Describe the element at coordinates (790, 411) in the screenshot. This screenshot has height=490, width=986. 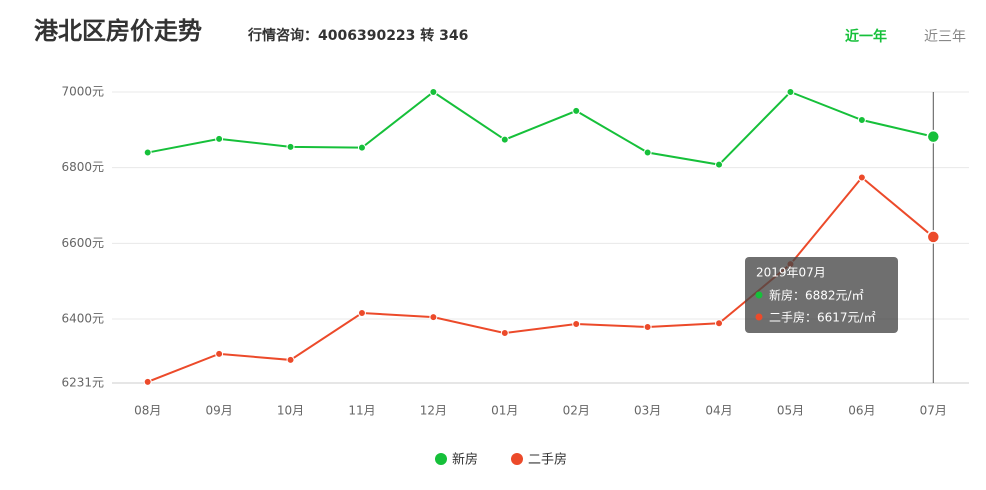
I see `x-tick-label: 05月` at that location.